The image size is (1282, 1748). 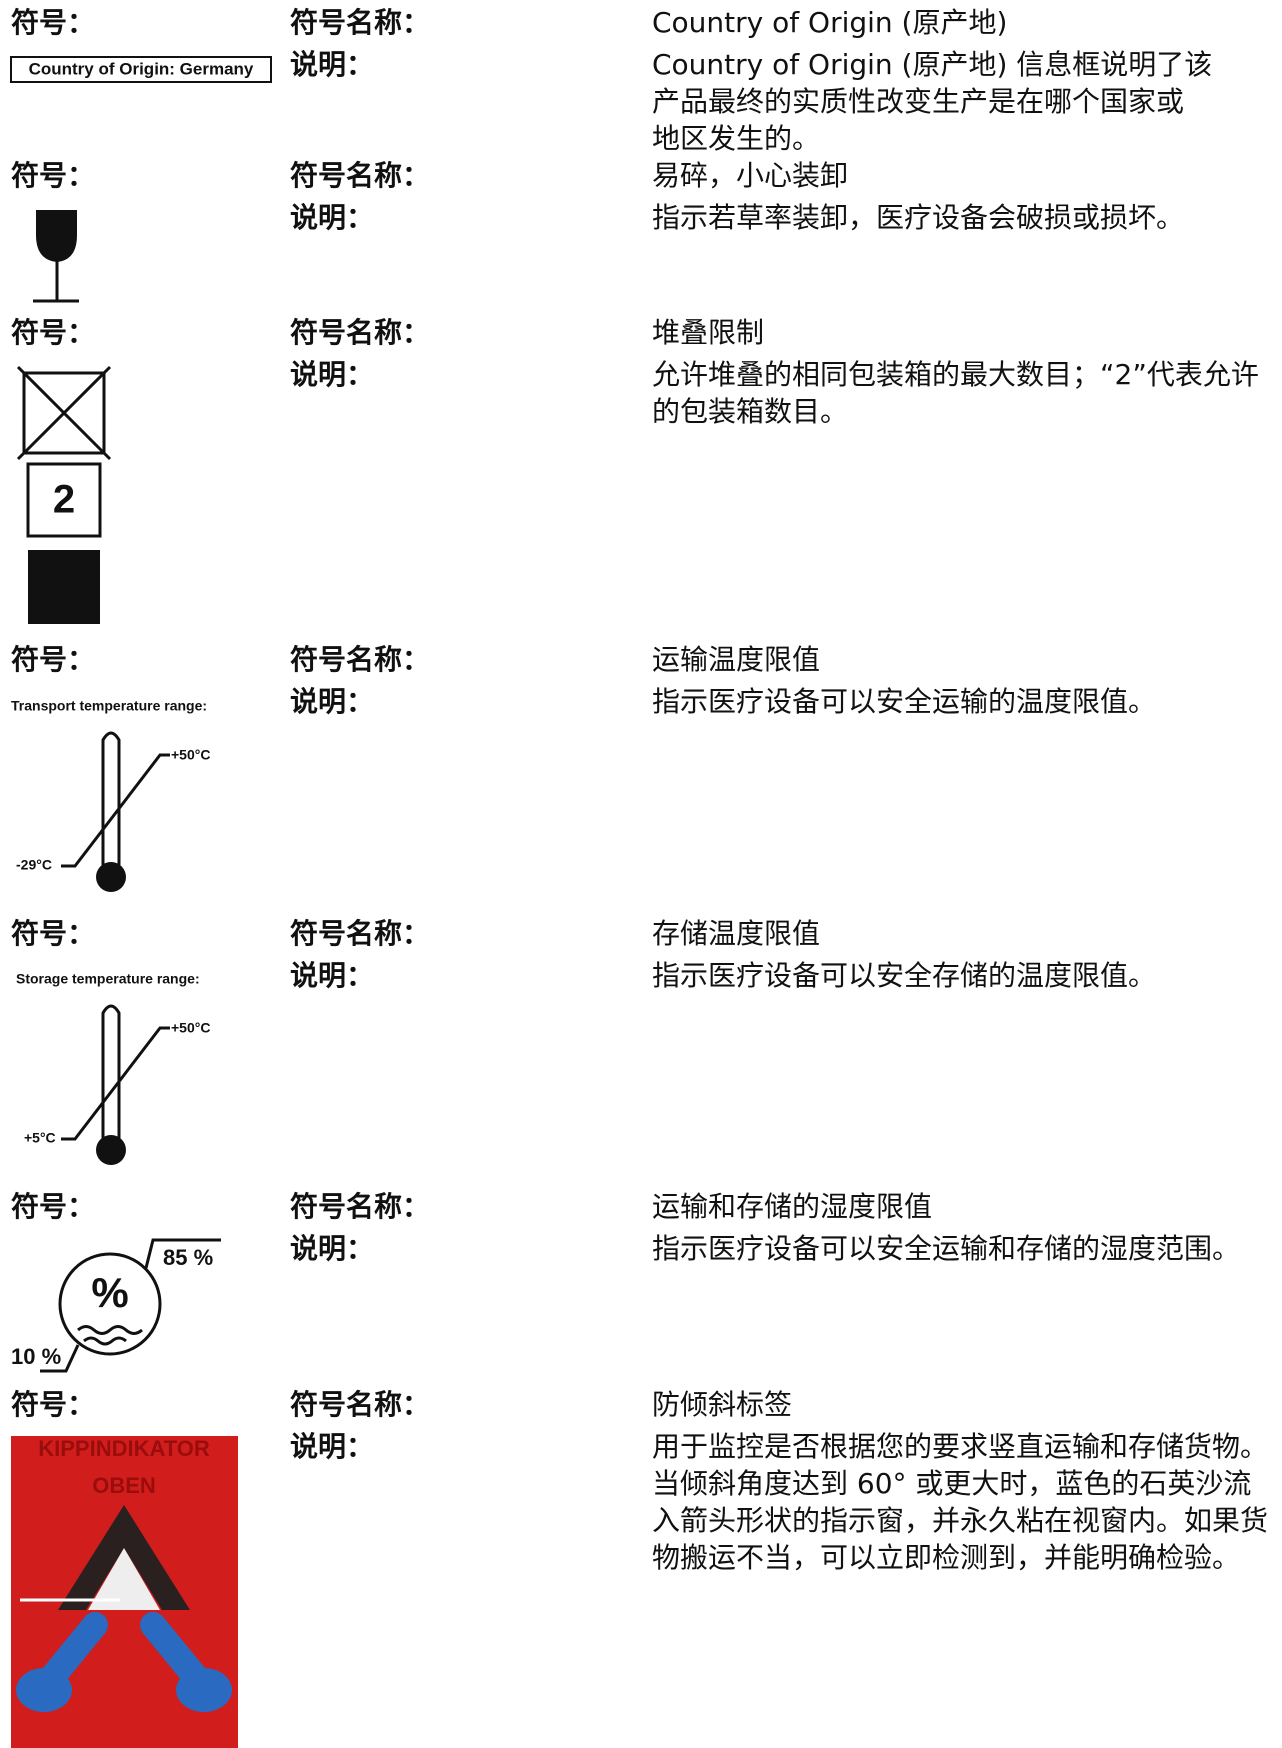 I want to click on description-line: 允许堆叠的相同包装箱的最大数目；“2”代表允许, so click(x=955, y=374).